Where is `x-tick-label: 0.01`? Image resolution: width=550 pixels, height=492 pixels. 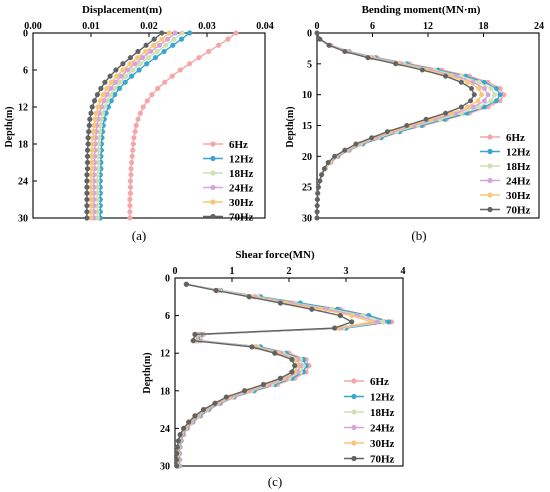
x-tick-label: 0.01 is located at coordinates (91, 26).